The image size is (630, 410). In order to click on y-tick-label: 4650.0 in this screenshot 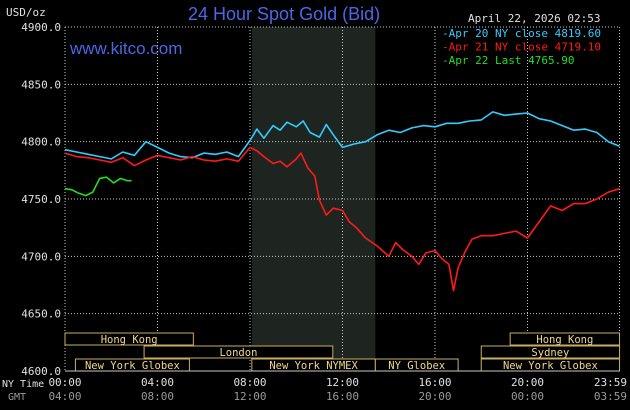, I will do `click(41, 314)`.